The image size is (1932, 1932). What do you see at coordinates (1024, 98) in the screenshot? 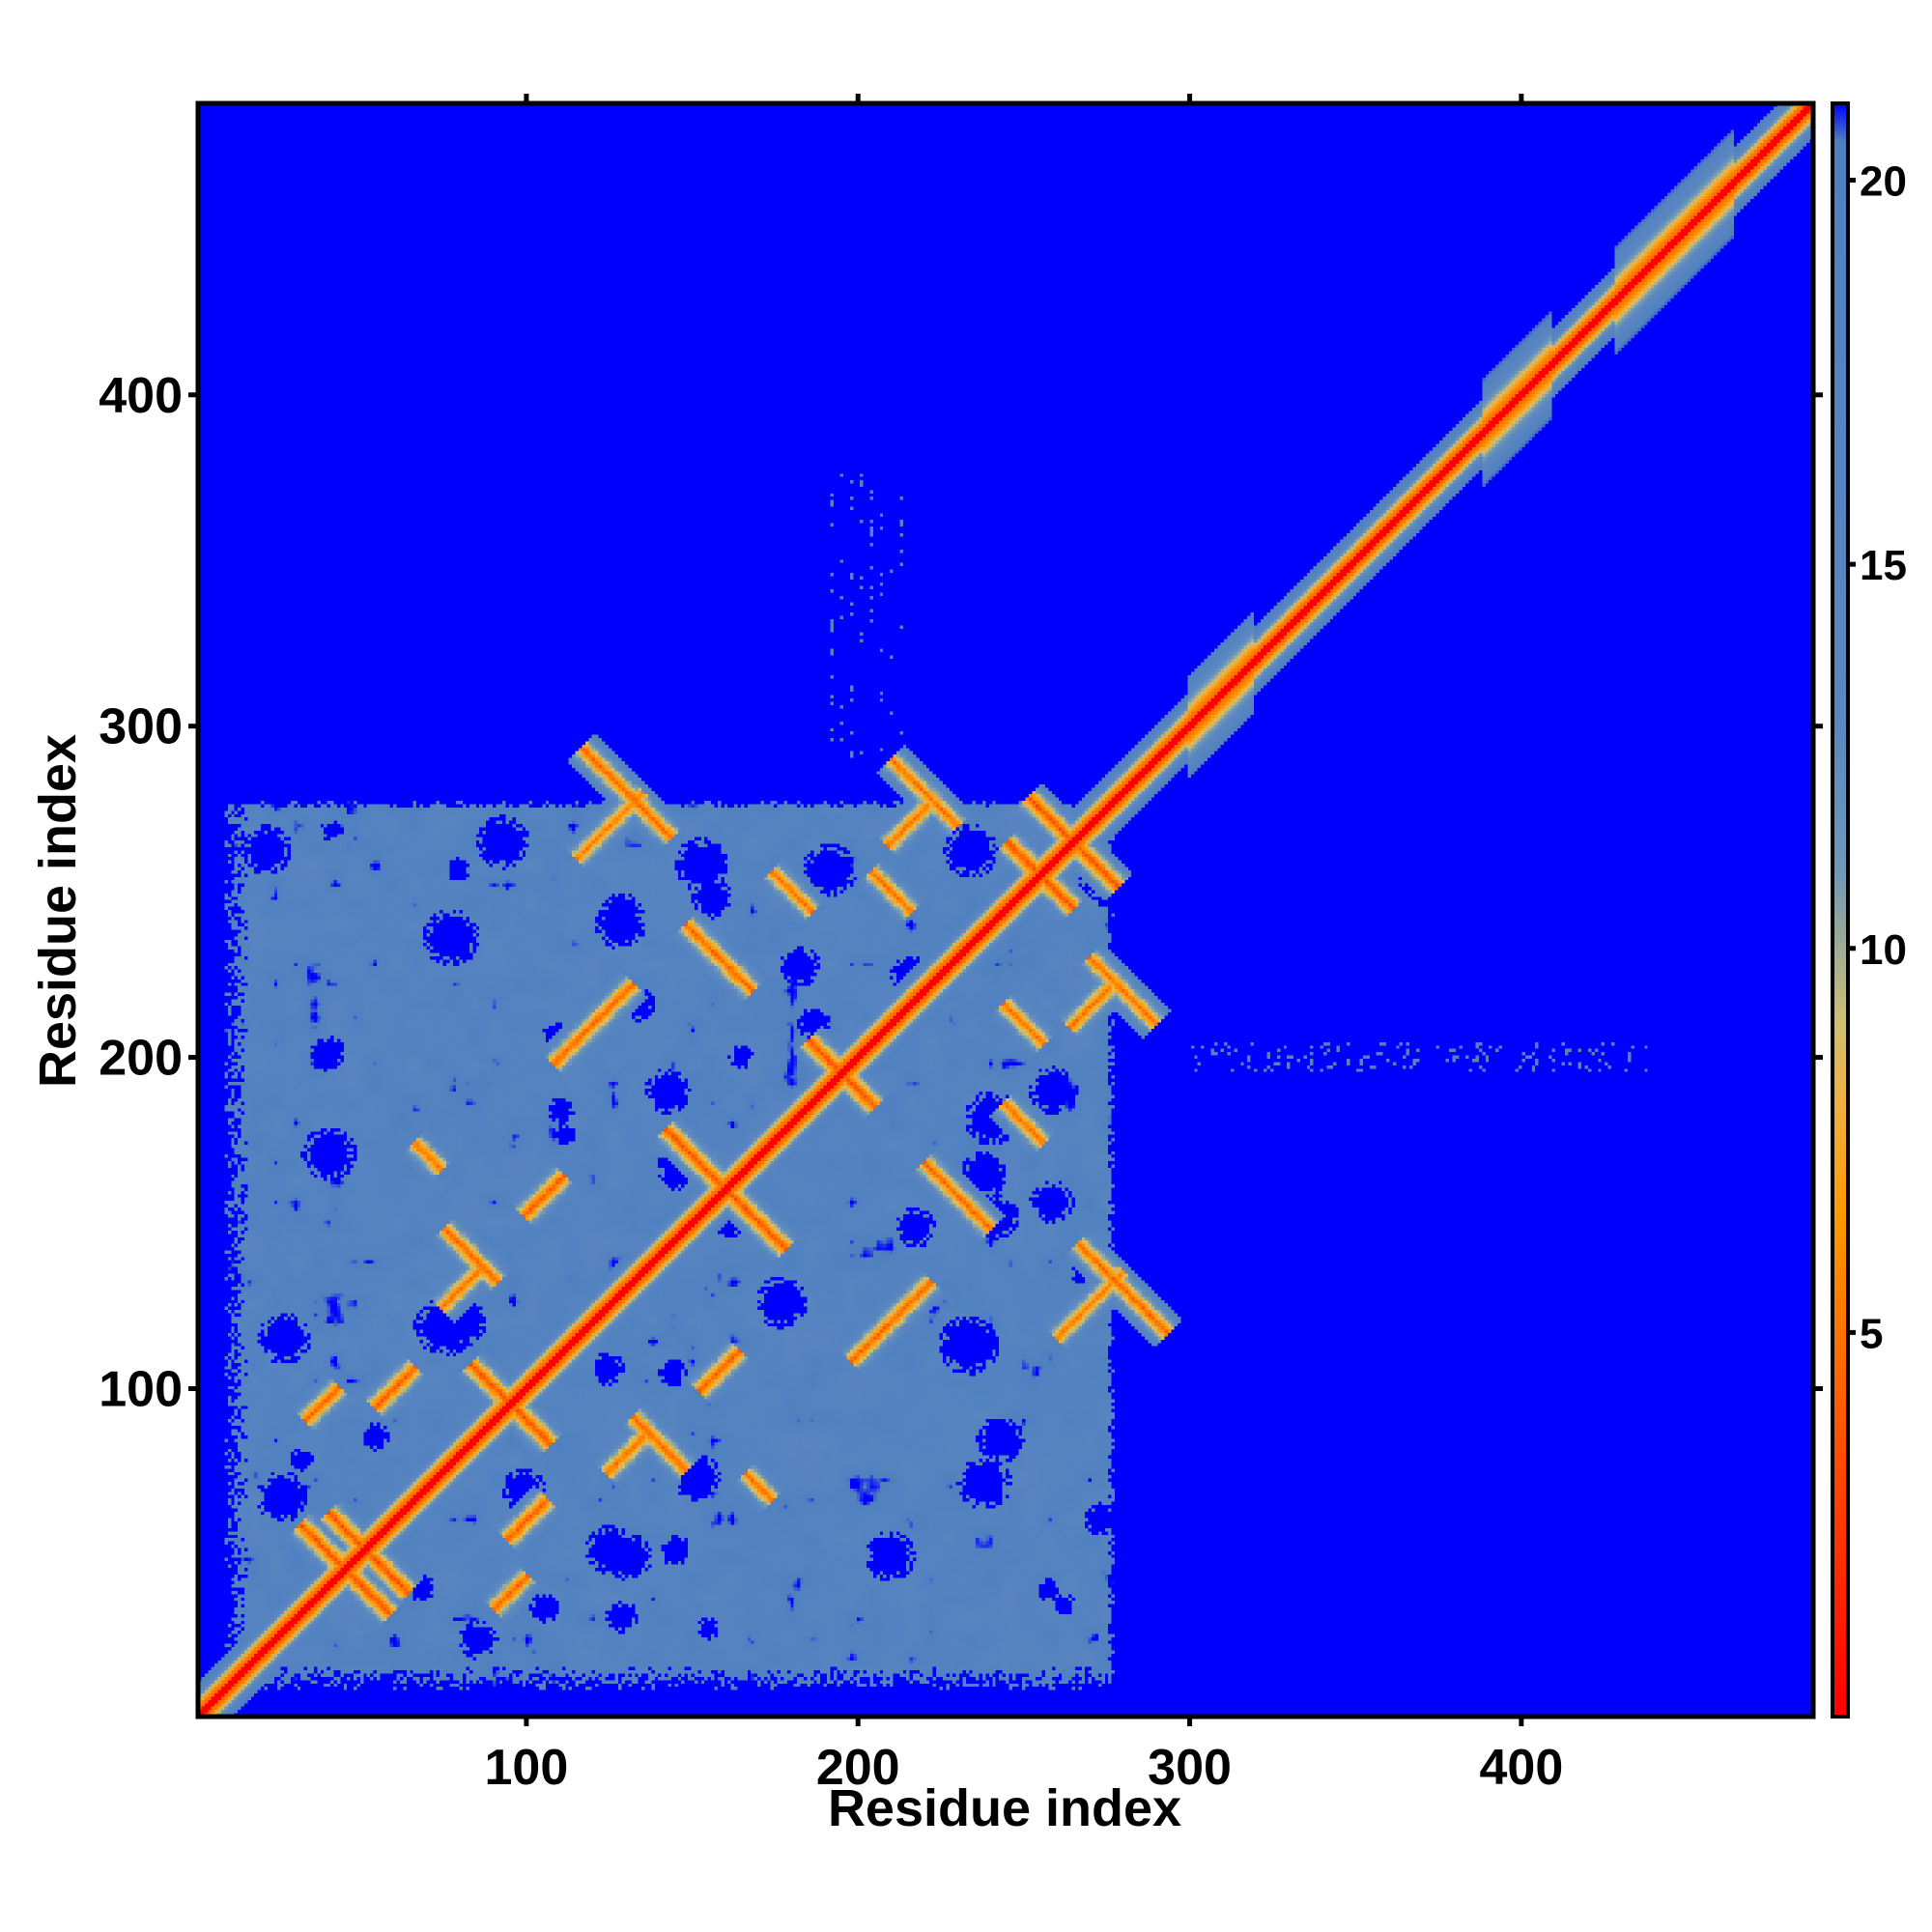
I see `top-axis-ticks` at bounding box center [1024, 98].